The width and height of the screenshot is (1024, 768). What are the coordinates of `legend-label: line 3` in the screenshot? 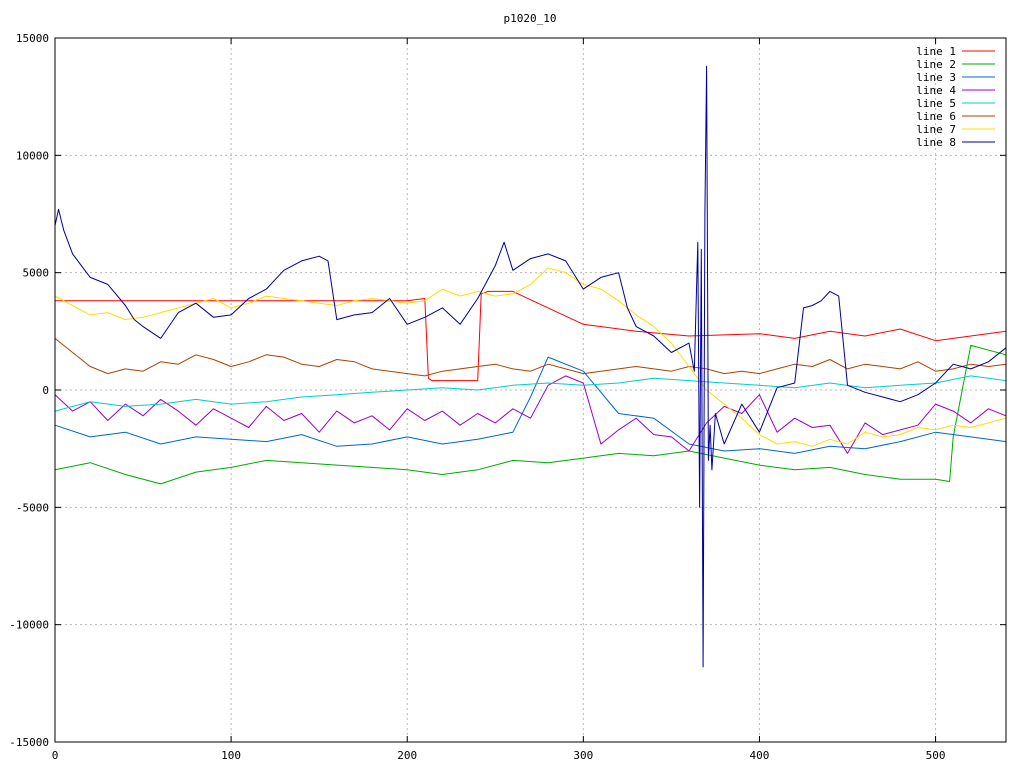 It's located at (936, 77).